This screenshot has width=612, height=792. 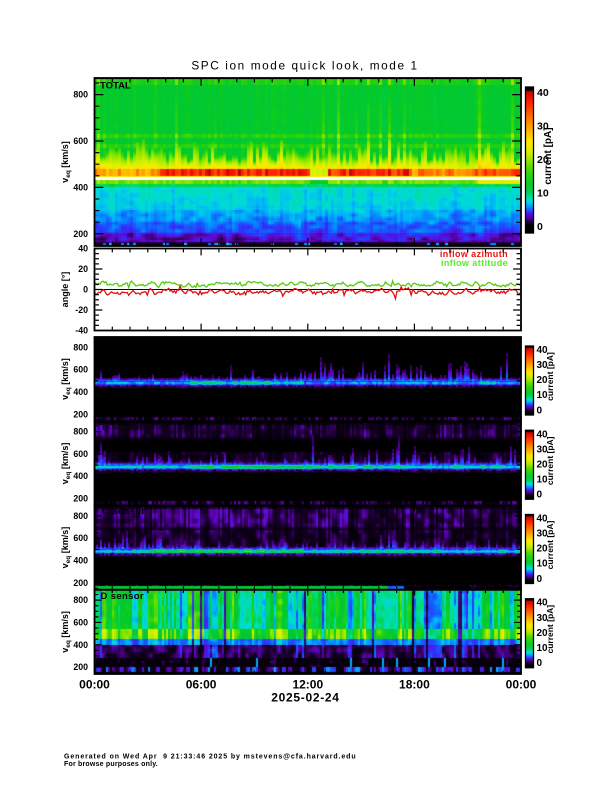 I want to click on svg-text:SPC ion mode quick look, mode: SPC ion mode quick look, mode 1, so click(x=304, y=66).